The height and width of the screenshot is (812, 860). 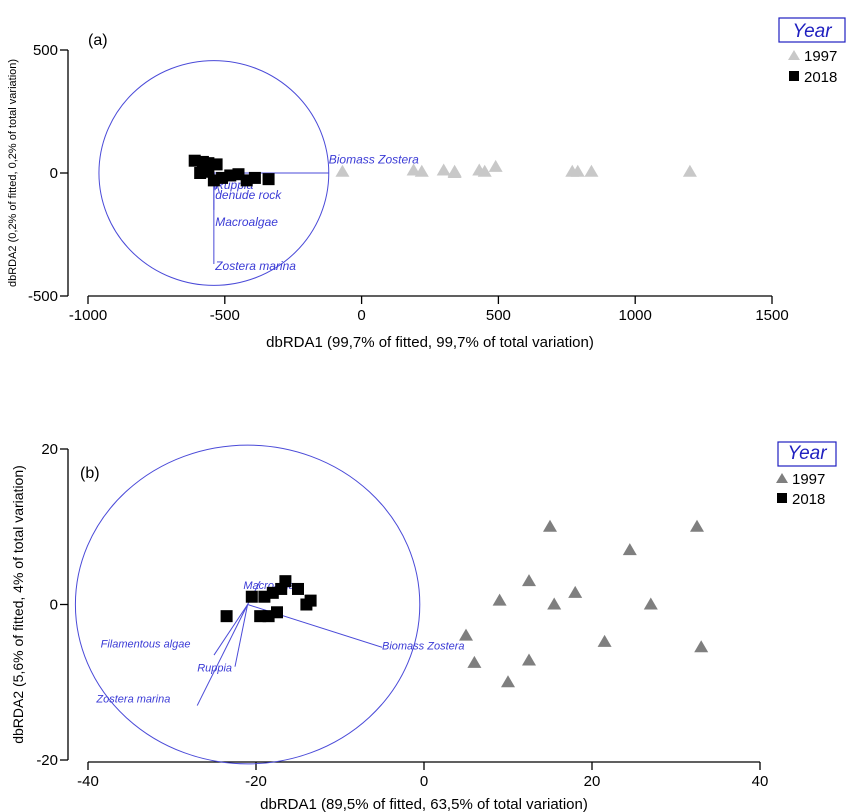 I want to click on x-tick-label: -20, so click(x=256, y=781).